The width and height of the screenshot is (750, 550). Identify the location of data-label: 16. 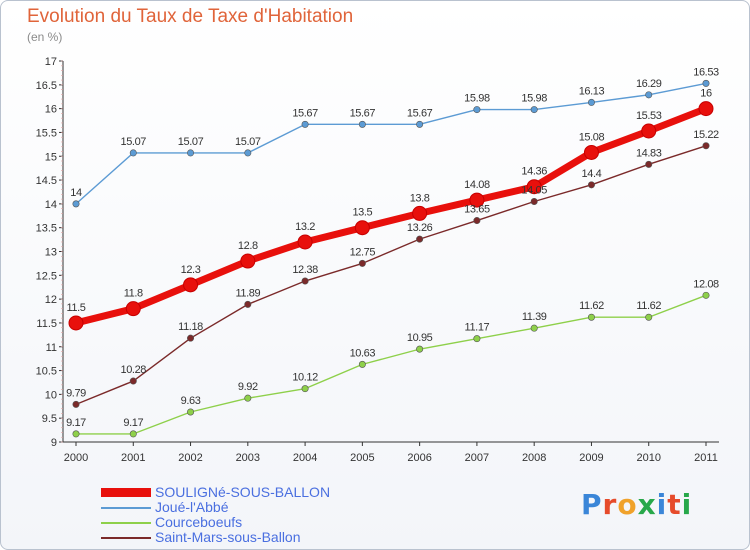
(706, 94).